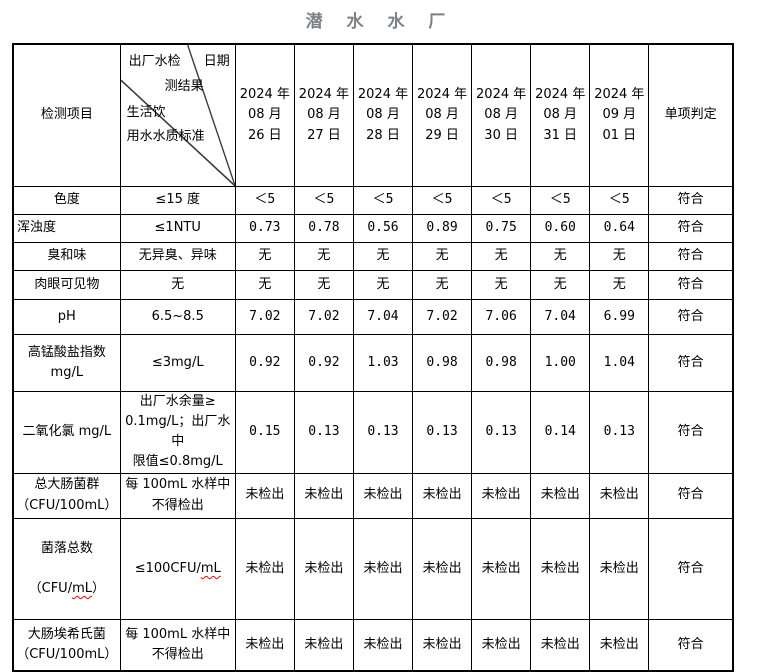 Image resolution: width=760 pixels, height=672 pixels. I want to click on item-label: pH, so click(66, 316).